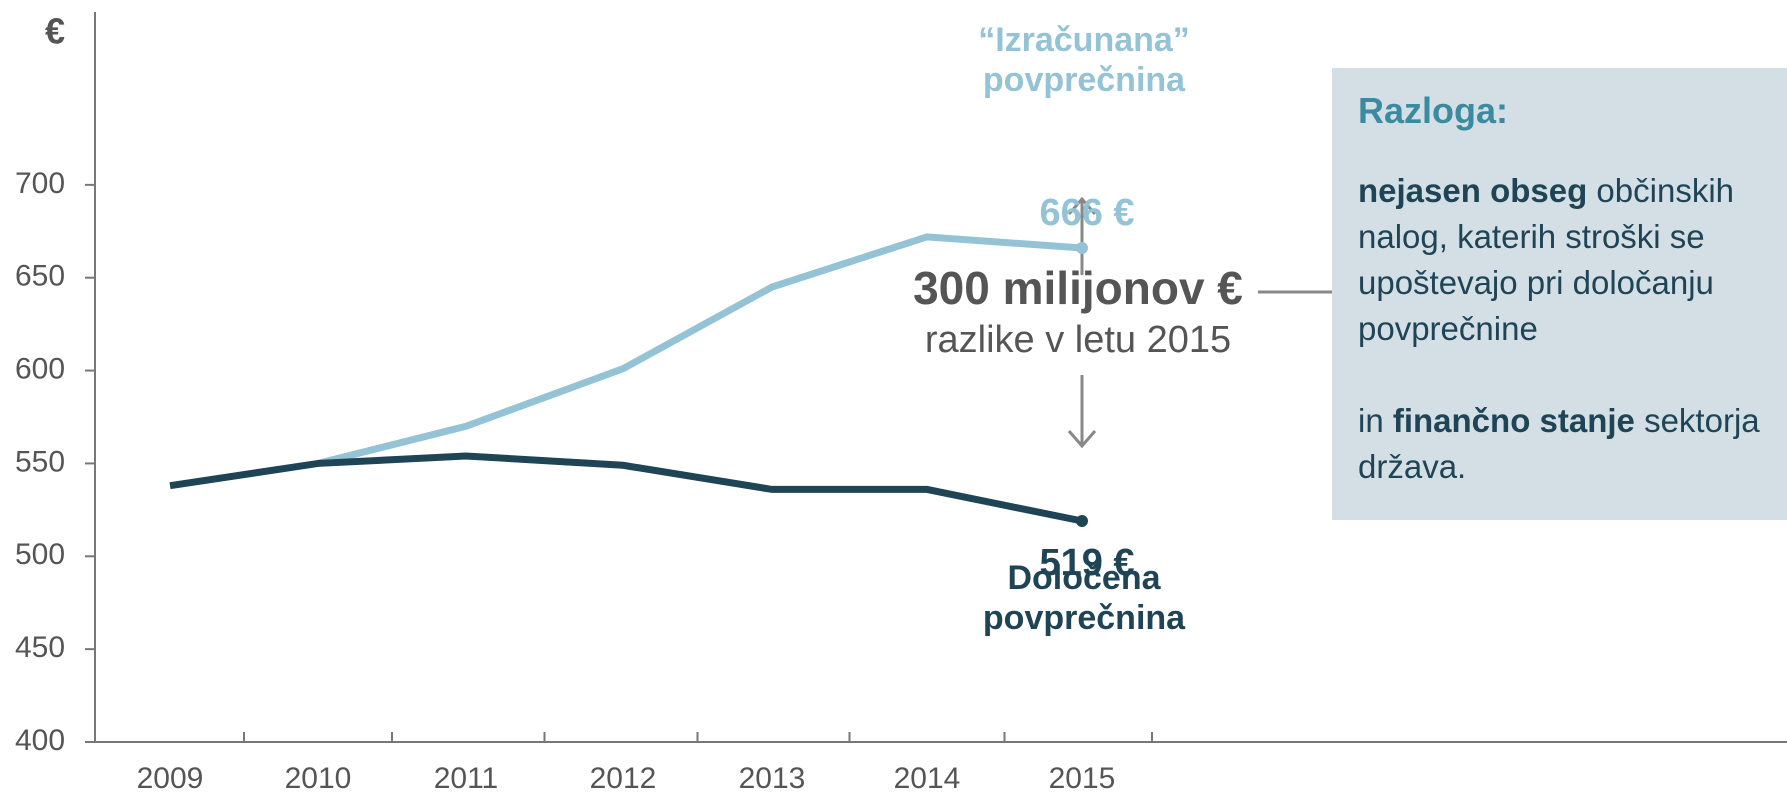 This screenshot has width=1787, height=795. I want to click on reason-bold: finančno stanje, so click(1513, 420).